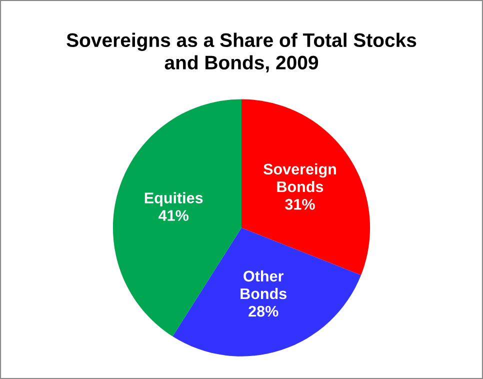 This screenshot has height=379, width=483. I want to click on data-label: 28%, so click(263, 311).